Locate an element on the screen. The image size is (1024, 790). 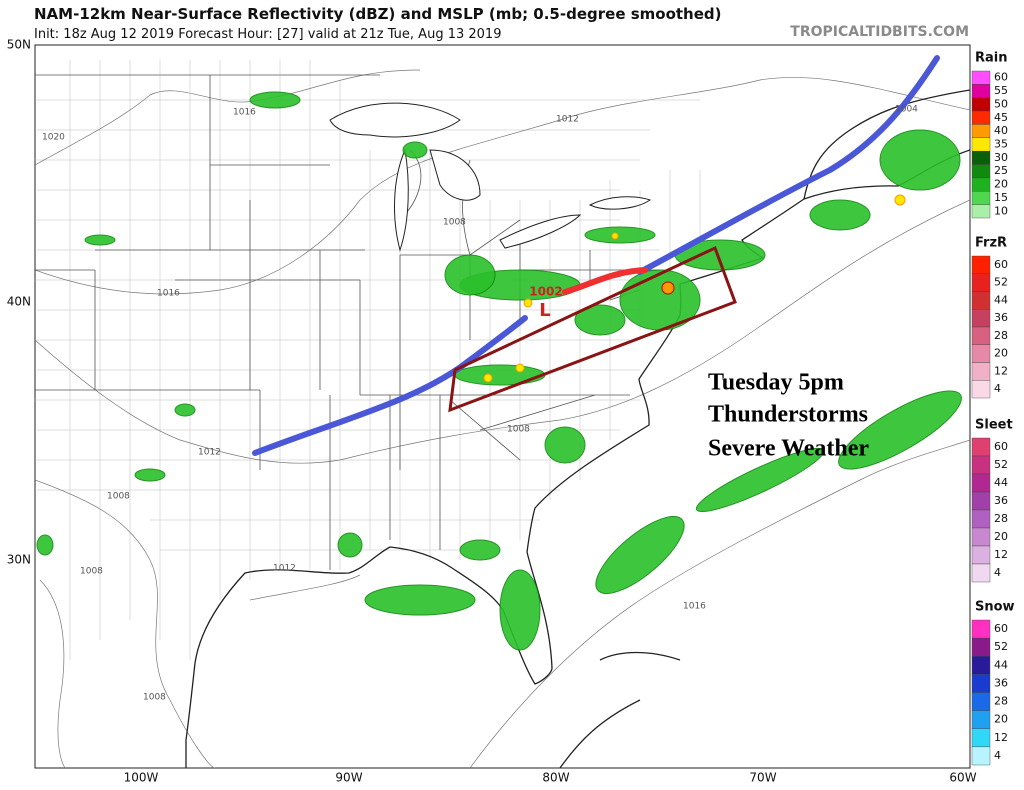
legend-label: 30 is located at coordinates (1001, 157).